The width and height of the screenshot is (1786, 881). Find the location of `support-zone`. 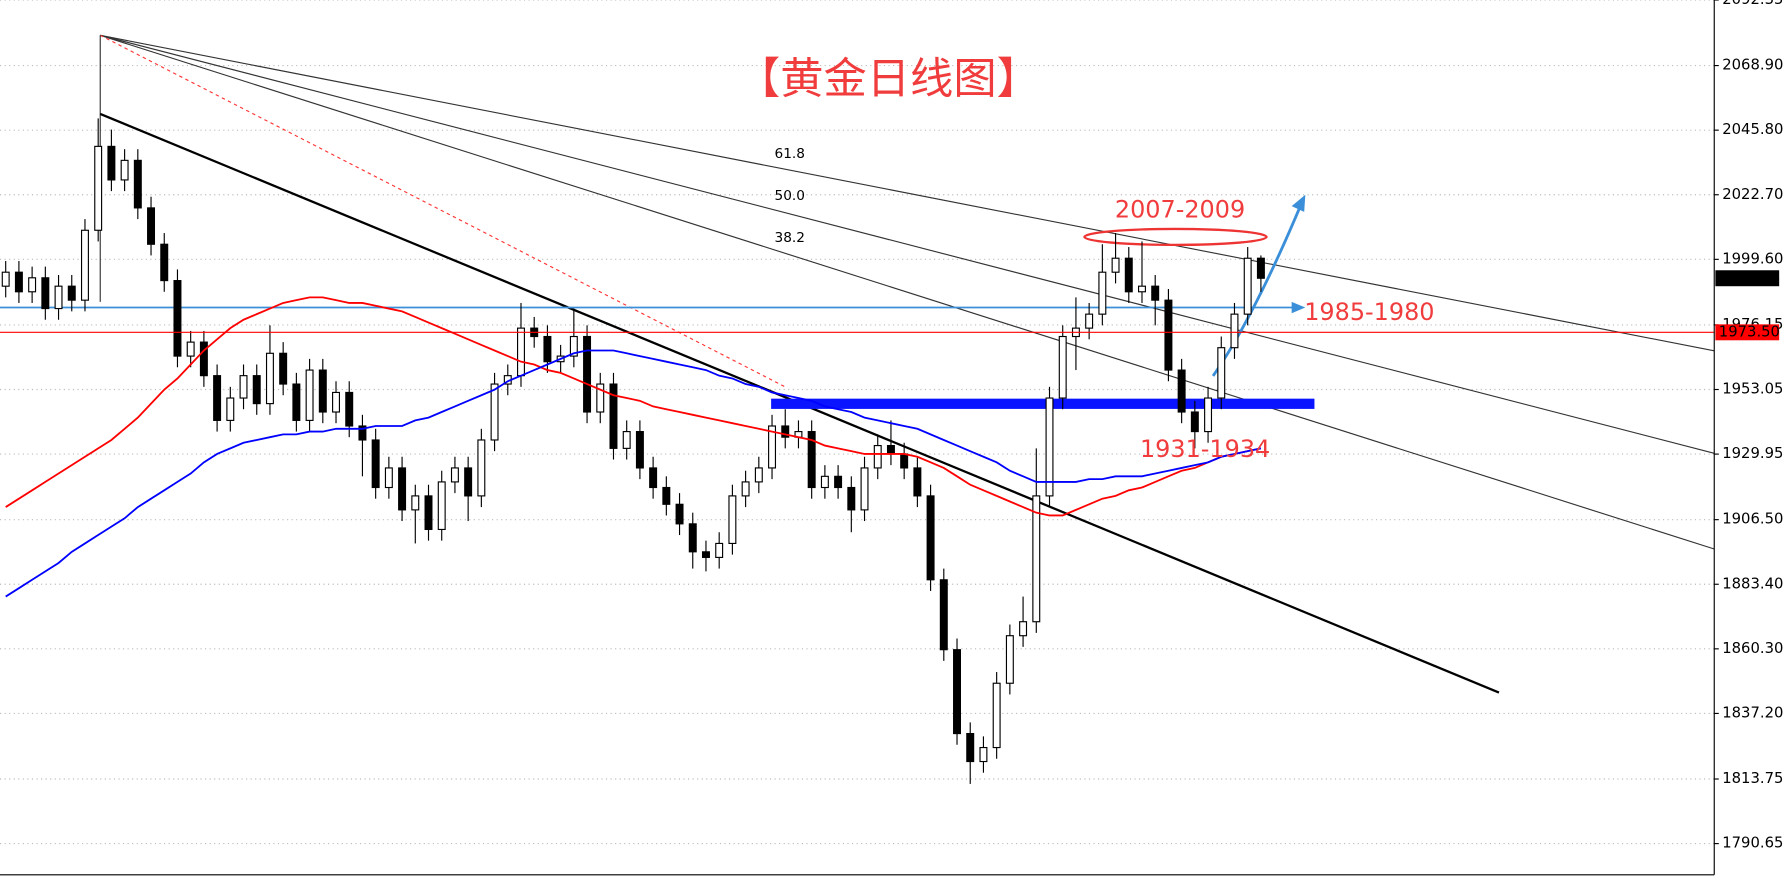

support-zone is located at coordinates (1043, 403).